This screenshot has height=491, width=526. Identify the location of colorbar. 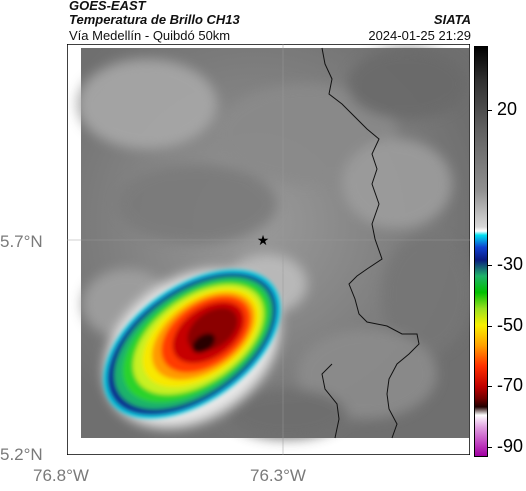
(481, 251).